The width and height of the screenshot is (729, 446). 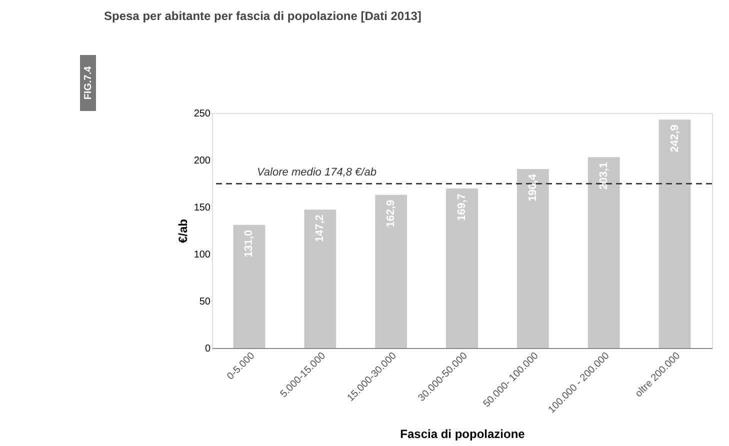 I want to click on y-tick-label: 0, so click(x=207, y=349).